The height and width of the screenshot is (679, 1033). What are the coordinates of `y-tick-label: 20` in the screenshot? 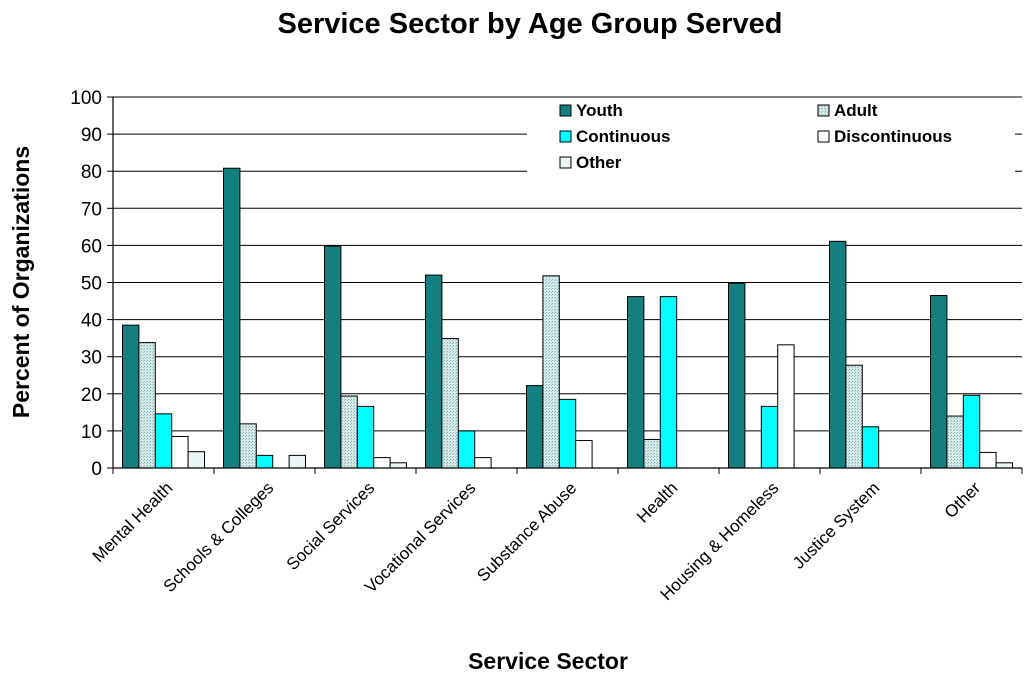 It's located at (91, 395).